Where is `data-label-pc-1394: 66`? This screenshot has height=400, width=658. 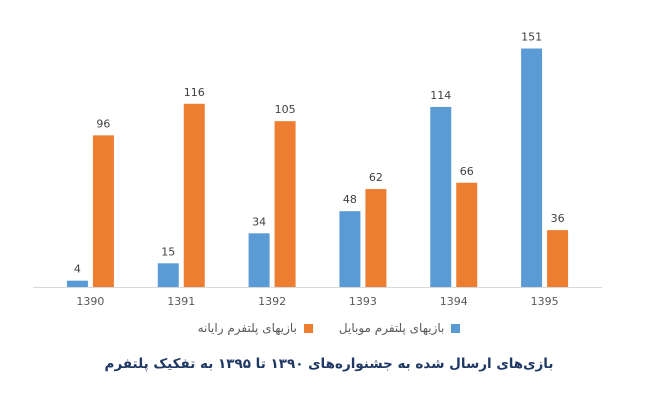 data-label-pc-1394: 66 is located at coordinates (467, 171).